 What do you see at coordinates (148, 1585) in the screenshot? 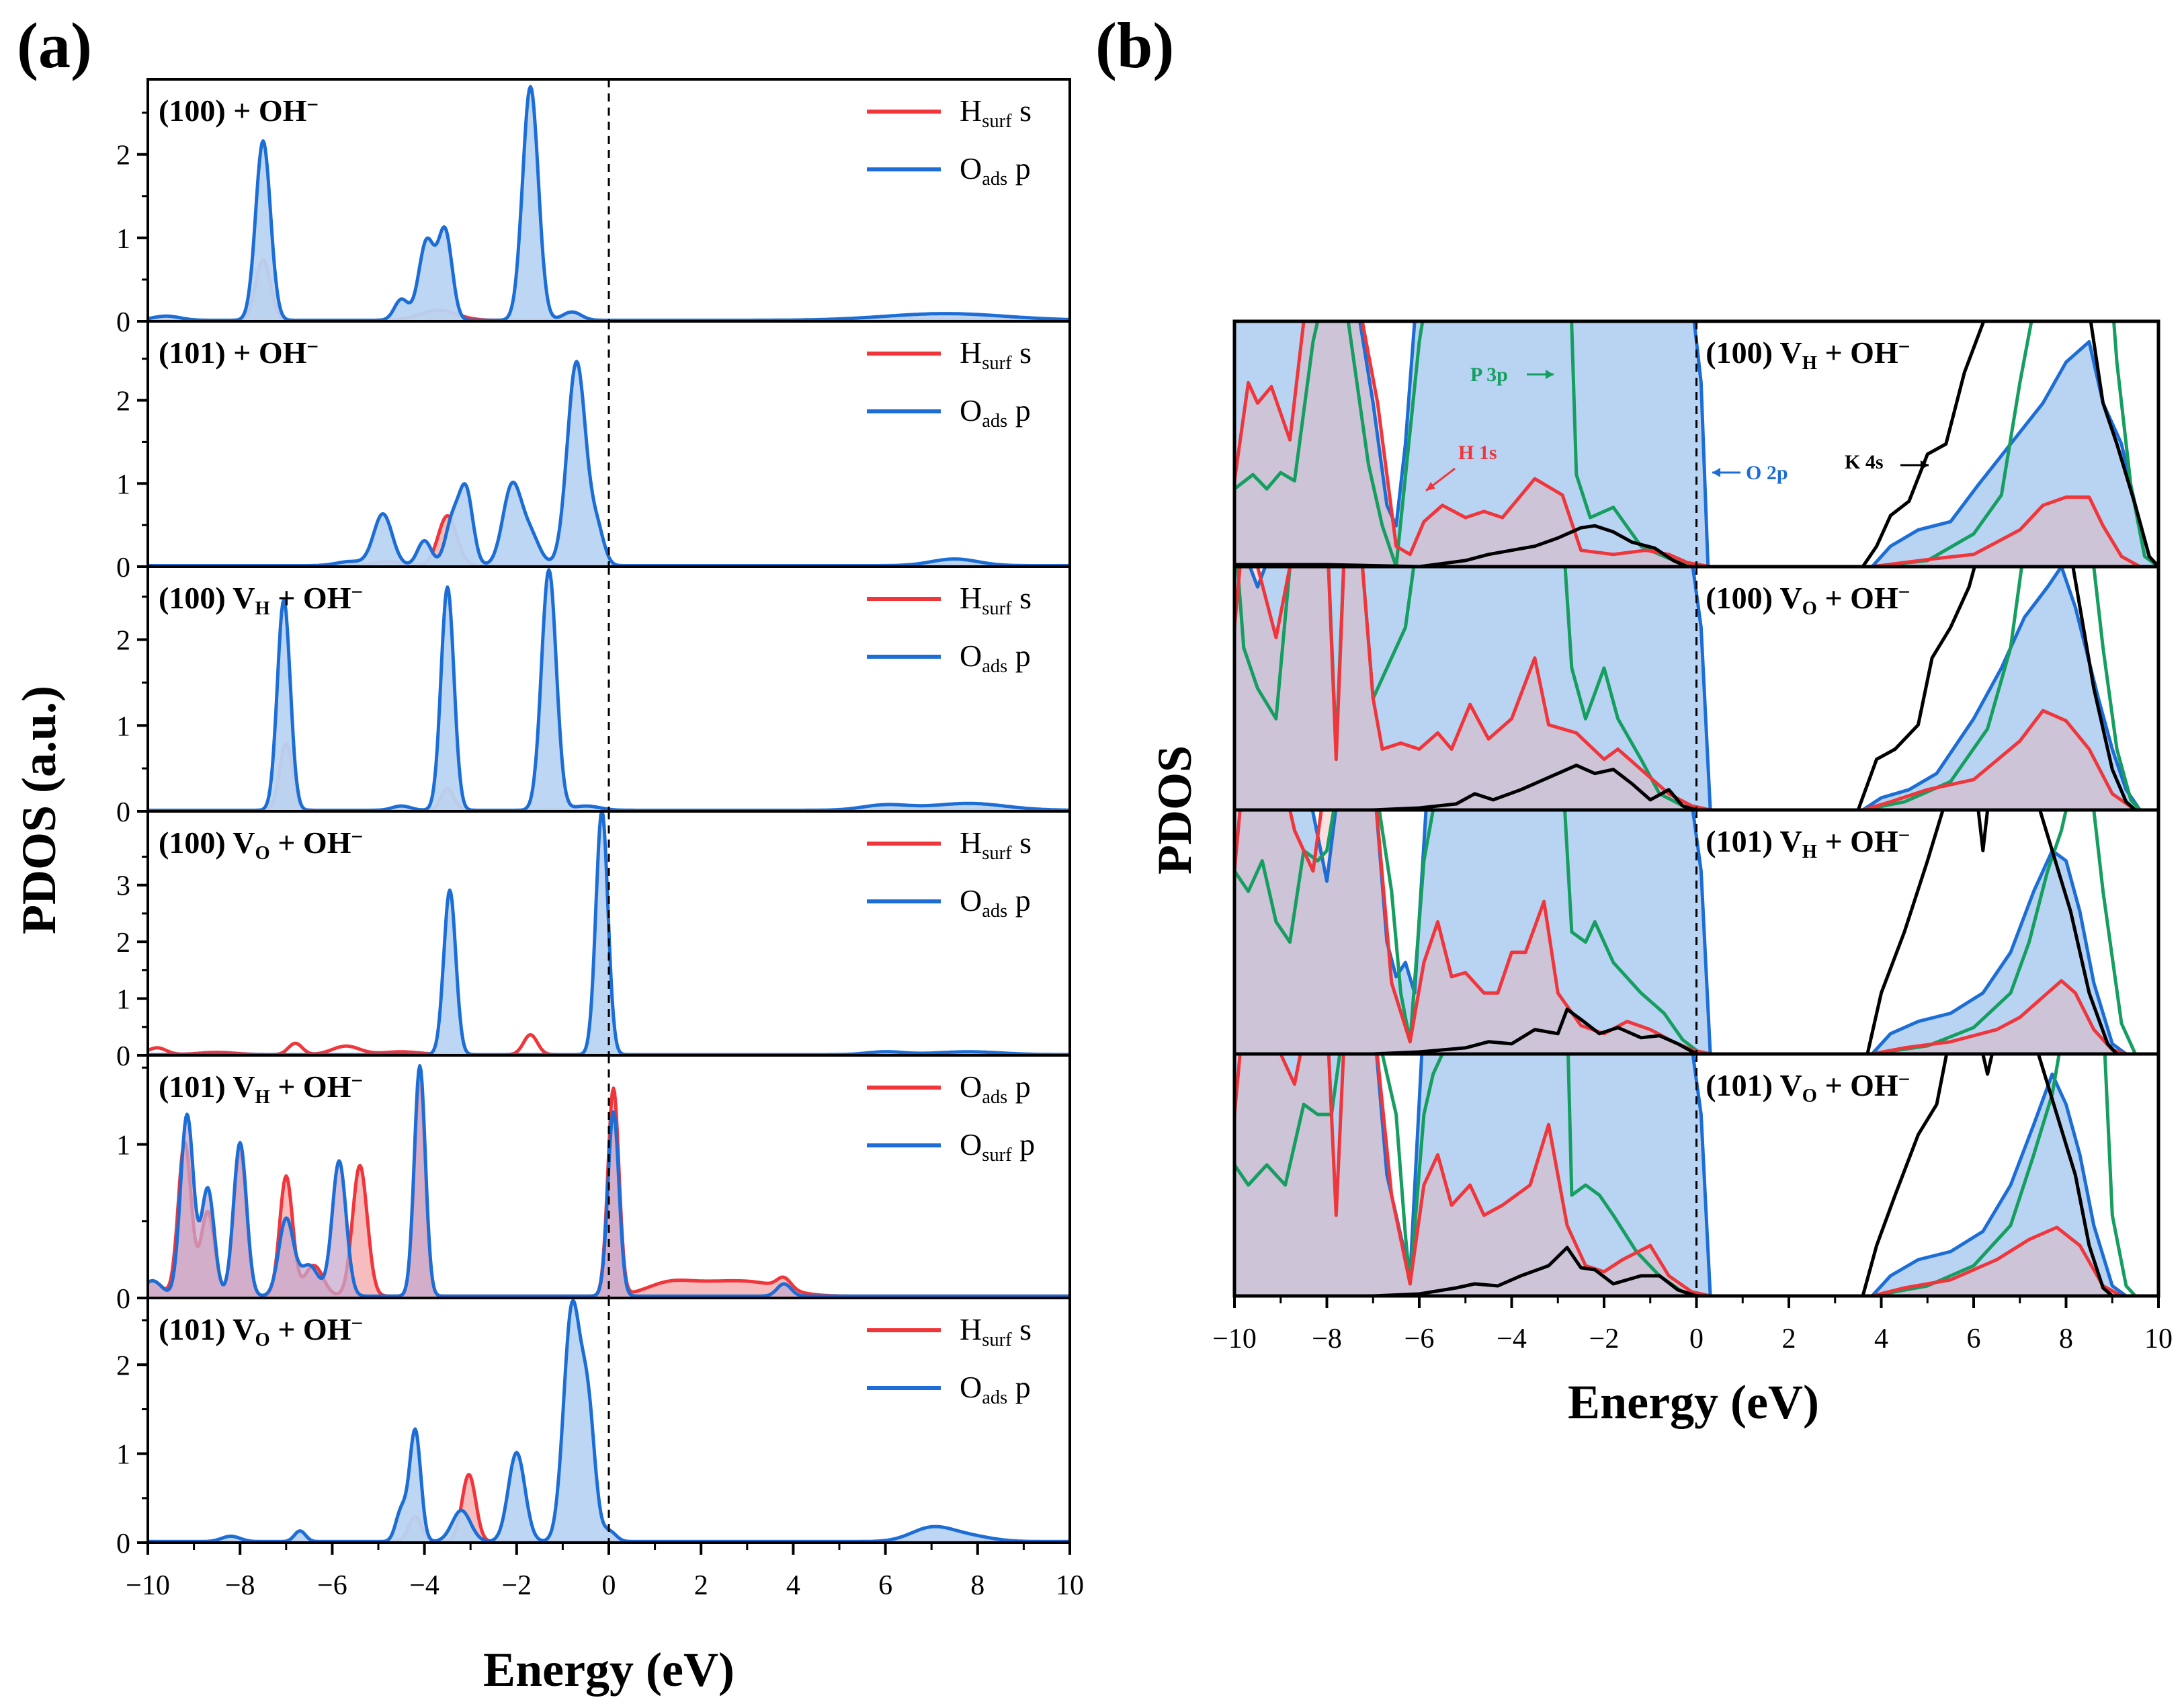
I see `x-tick-label: −10` at bounding box center [148, 1585].